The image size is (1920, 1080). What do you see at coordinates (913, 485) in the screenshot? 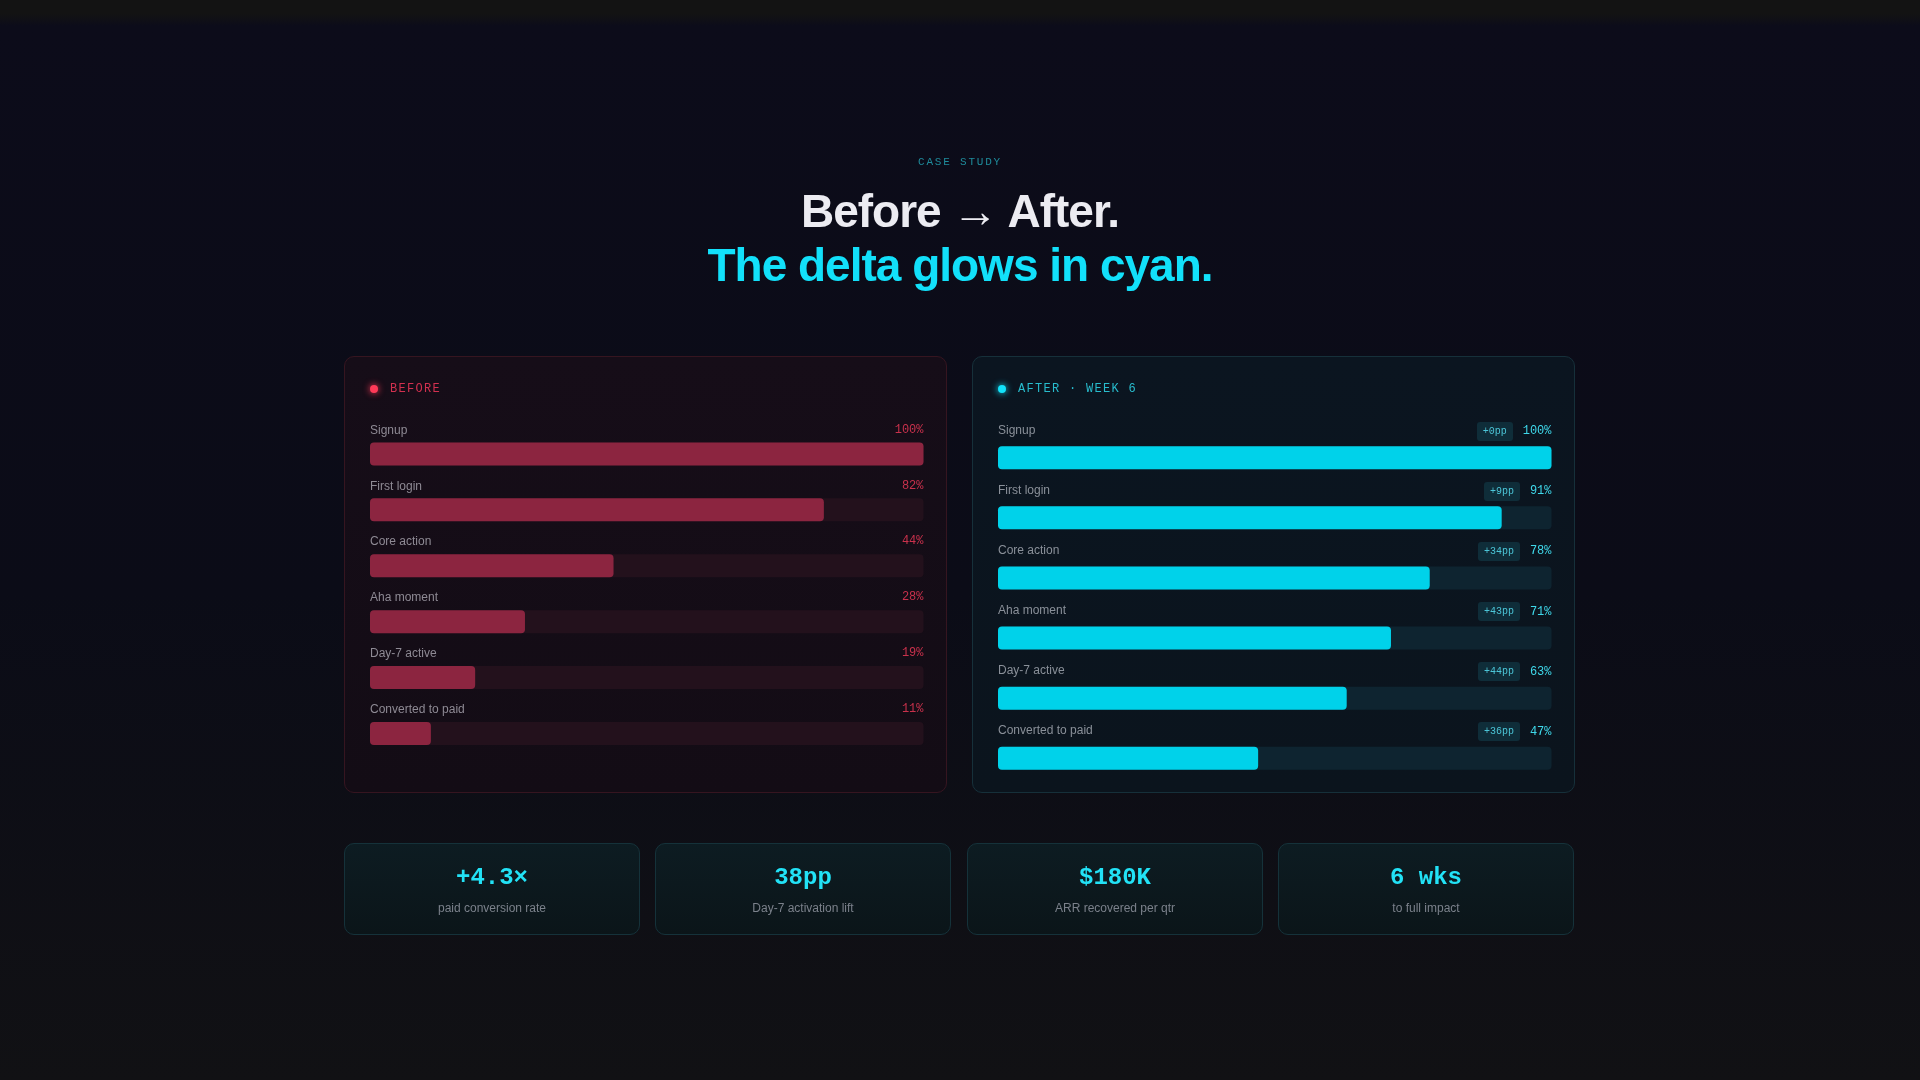
I see `data-label: 82%` at bounding box center [913, 485].